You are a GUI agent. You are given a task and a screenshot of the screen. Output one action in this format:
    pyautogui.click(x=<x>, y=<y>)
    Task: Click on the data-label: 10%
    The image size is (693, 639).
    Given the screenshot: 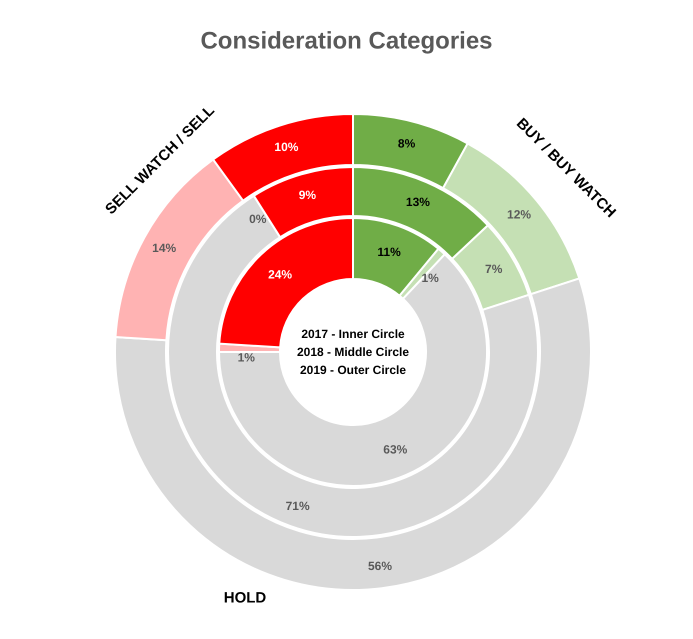 What is the action you would take?
    pyautogui.click(x=286, y=147)
    